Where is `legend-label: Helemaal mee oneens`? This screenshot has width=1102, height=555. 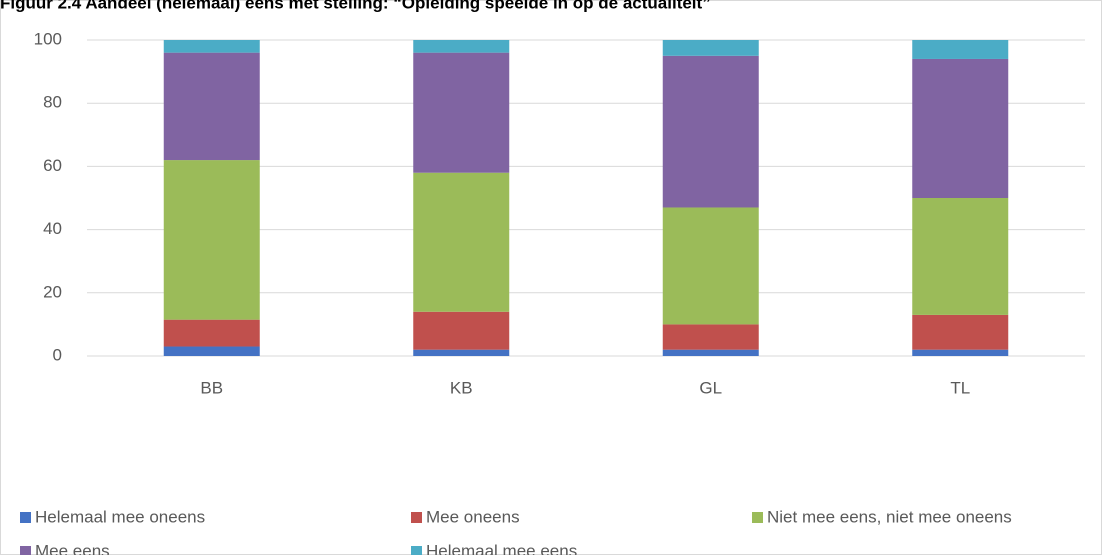 legend-label: Helemaal mee oneens is located at coordinates (120, 516).